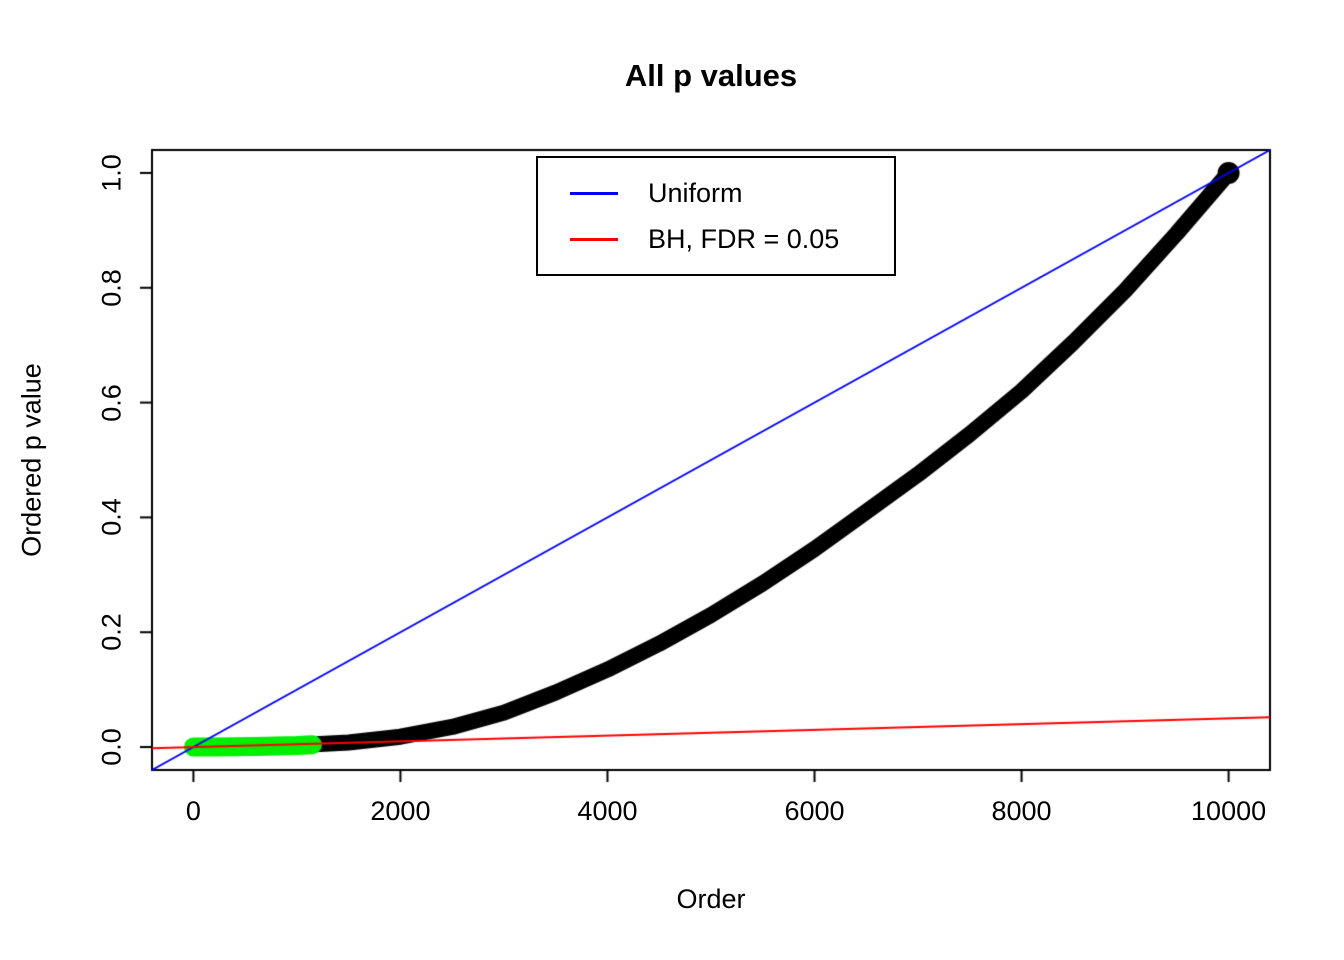 The image size is (1344, 960). Describe the element at coordinates (400, 811) in the screenshot. I see `x-tick-label: 2000` at that location.